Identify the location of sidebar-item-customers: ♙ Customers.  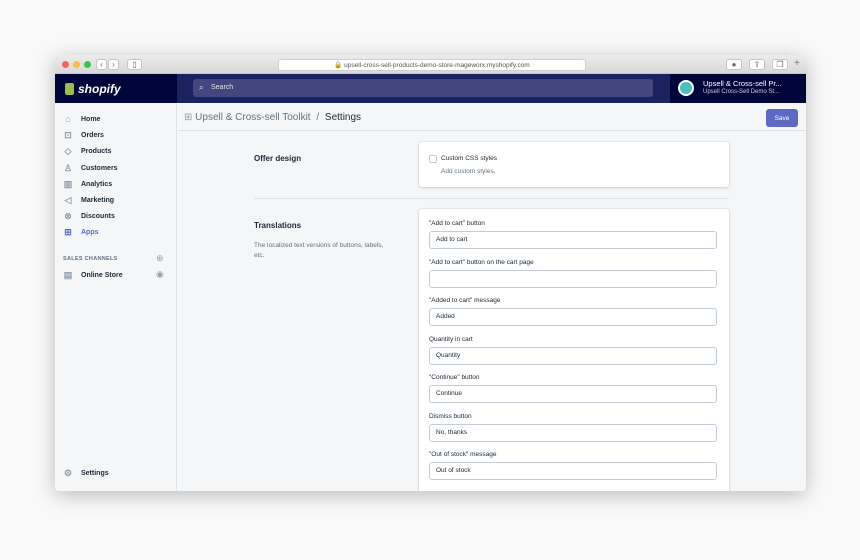
(90, 168).